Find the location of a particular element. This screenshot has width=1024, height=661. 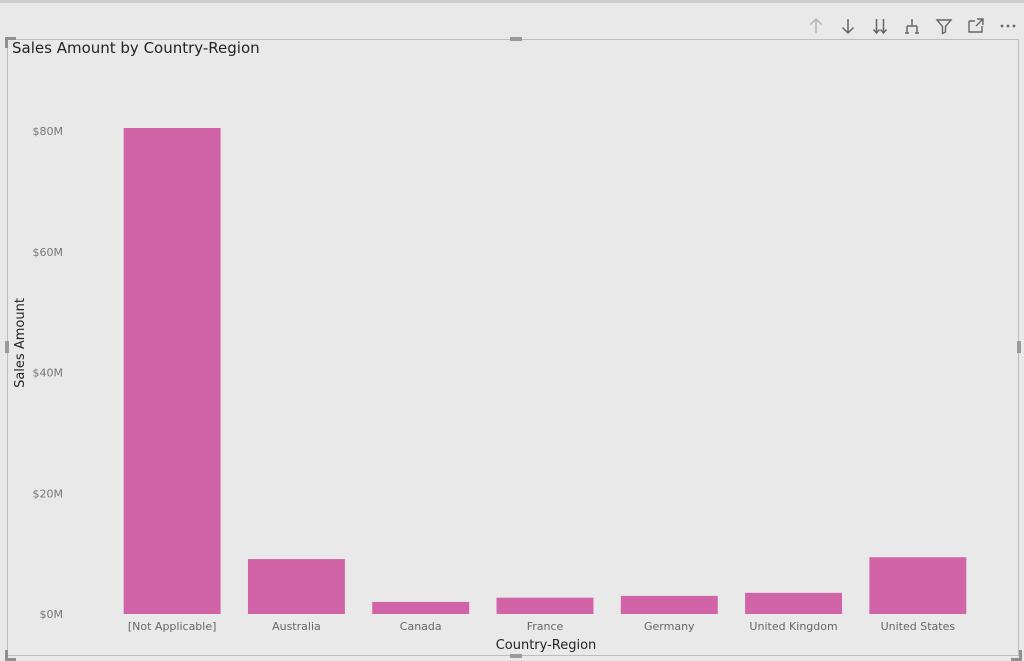

x-tick-label: United States is located at coordinates (918, 626).